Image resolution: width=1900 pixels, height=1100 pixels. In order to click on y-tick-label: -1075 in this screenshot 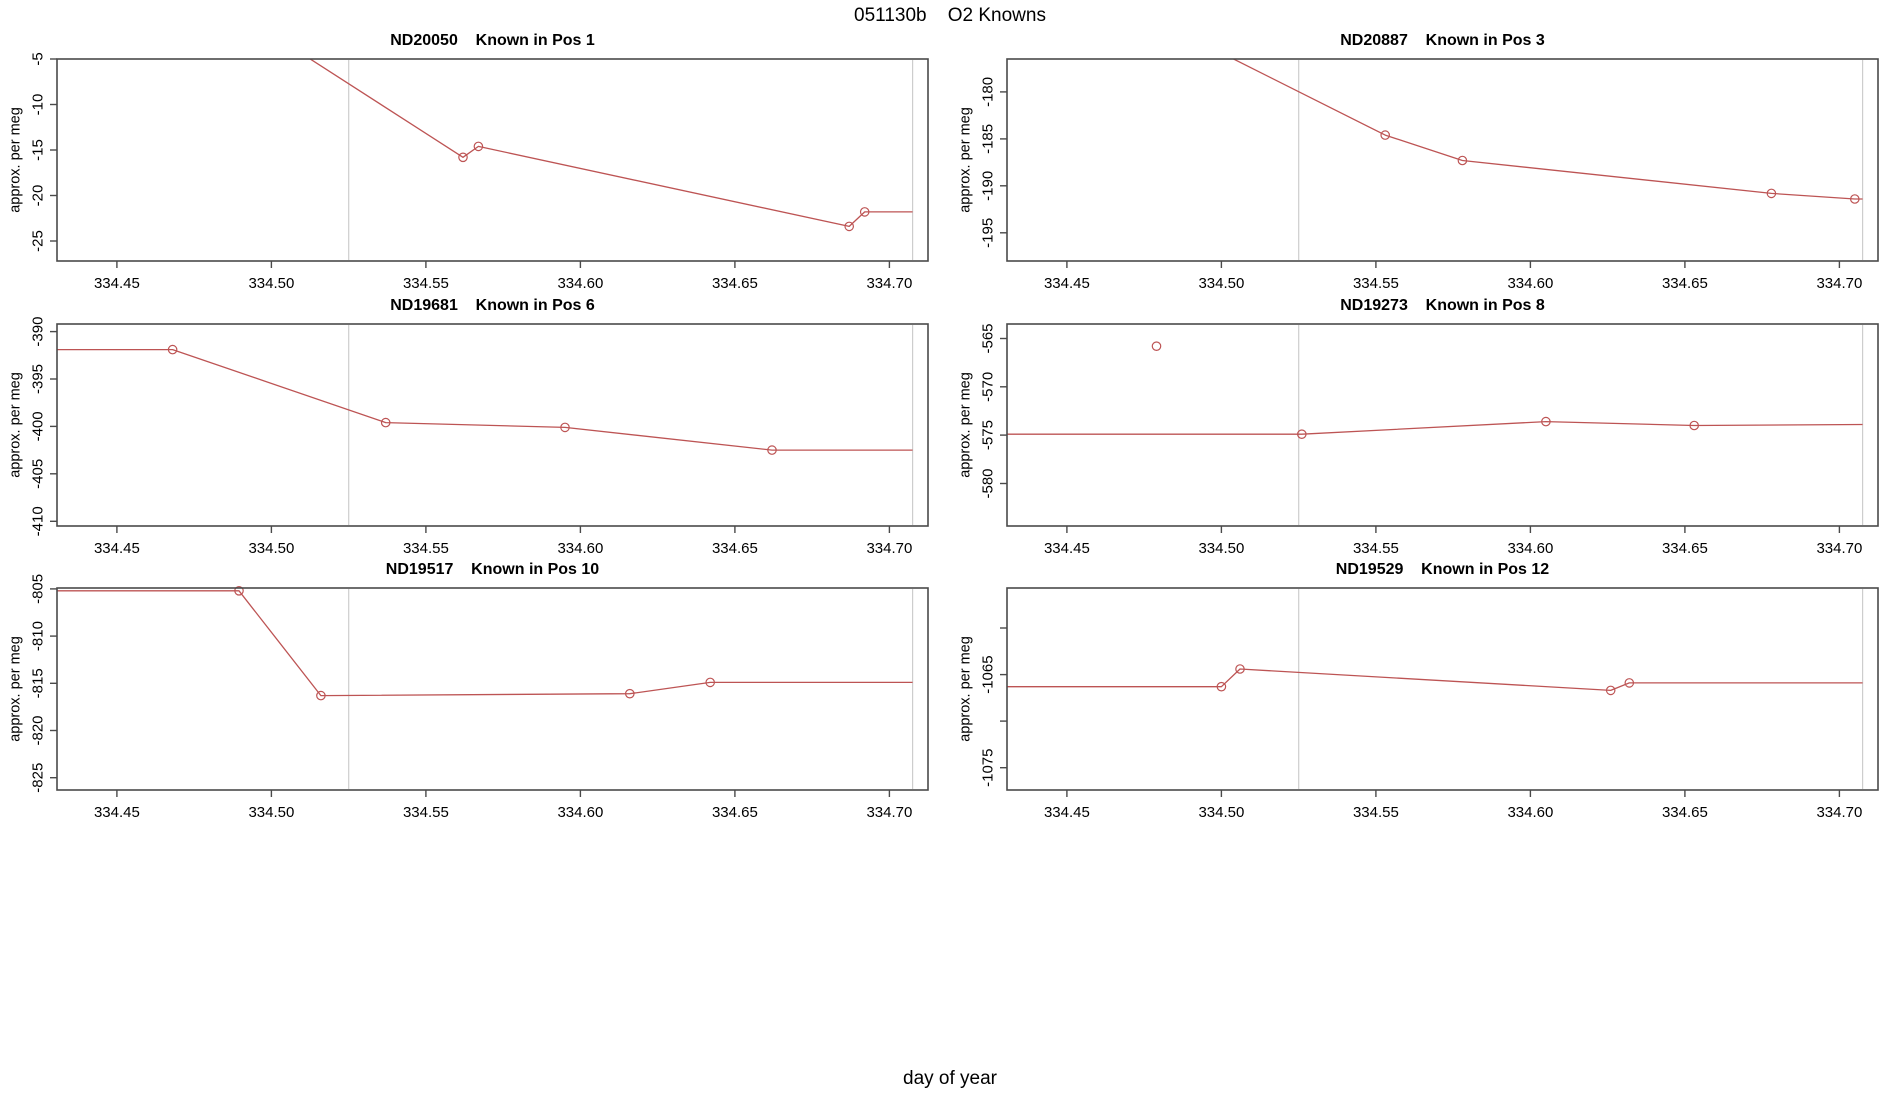, I will do `click(988, 768)`.